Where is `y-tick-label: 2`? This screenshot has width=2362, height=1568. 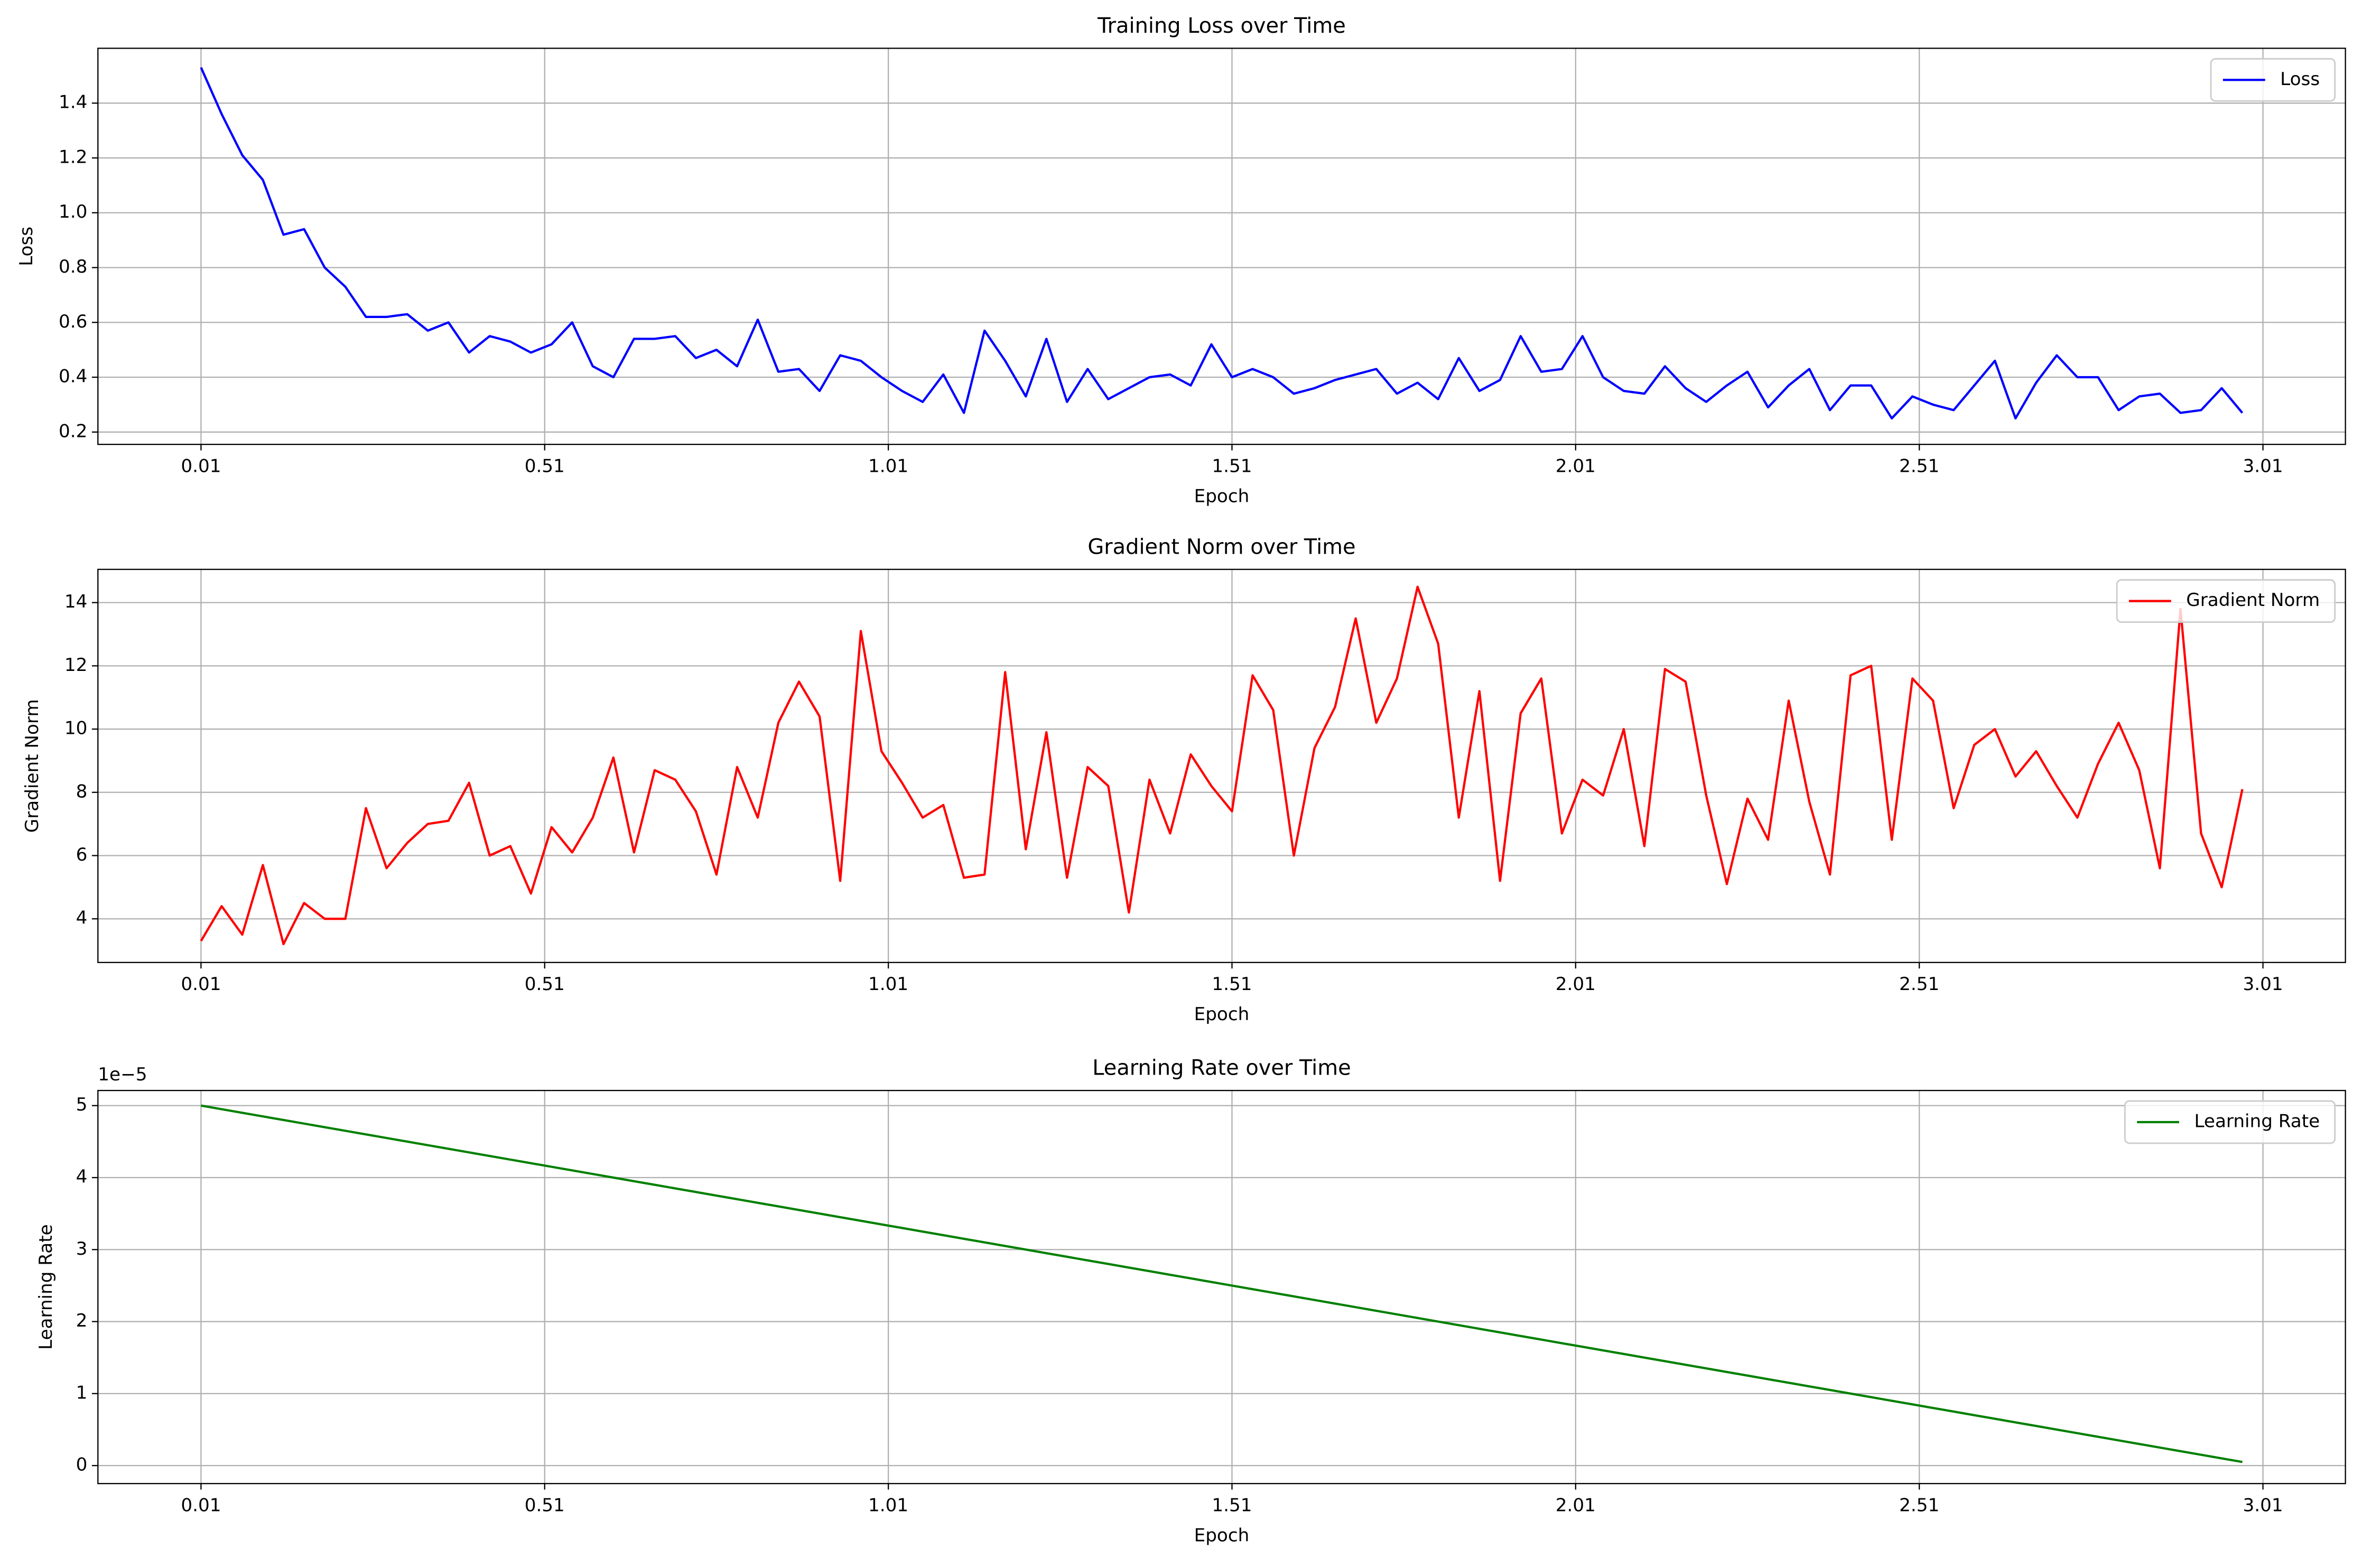
y-tick-label: 2 is located at coordinates (82, 1320).